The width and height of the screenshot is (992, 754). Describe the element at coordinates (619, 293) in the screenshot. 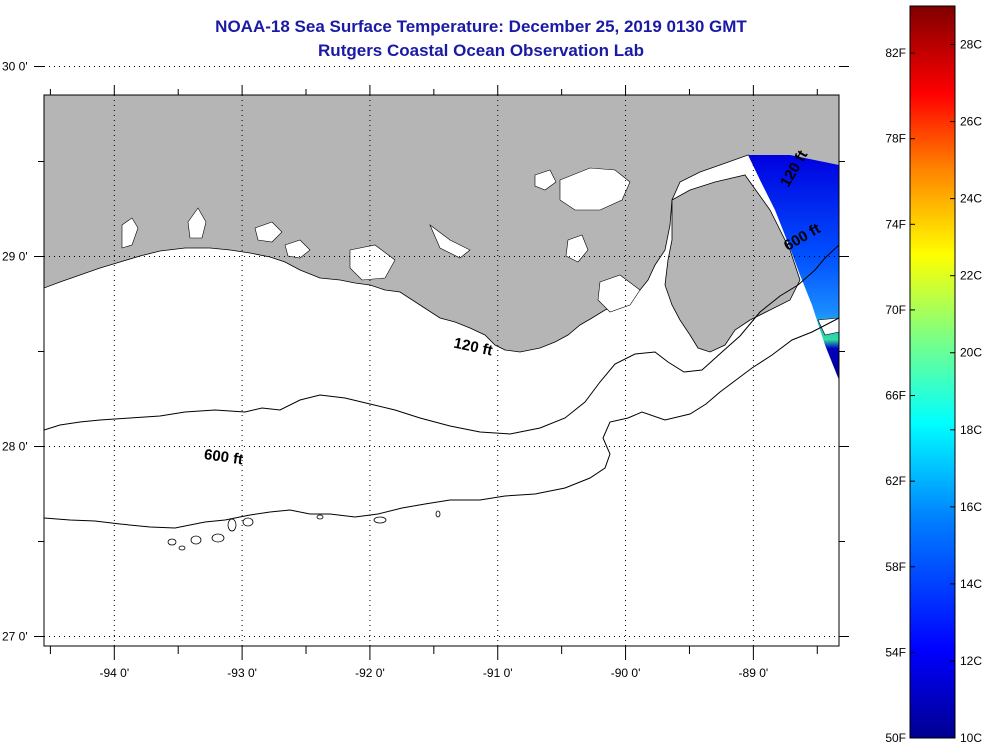

I see `barataria-marsh` at that location.